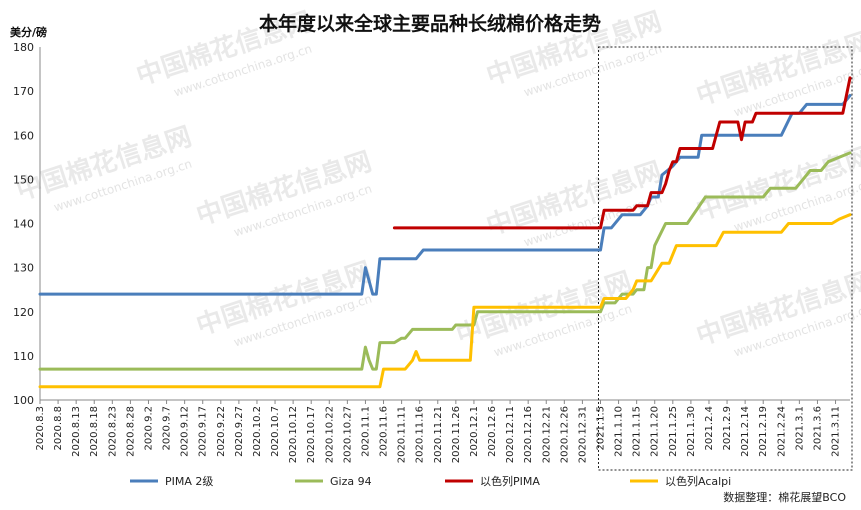 The width and height of the screenshot is (861, 510). Describe the element at coordinates (430, 23) in the screenshot. I see `chart-title: 本年度以来全球主要品种长绒棉价格走势` at that location.